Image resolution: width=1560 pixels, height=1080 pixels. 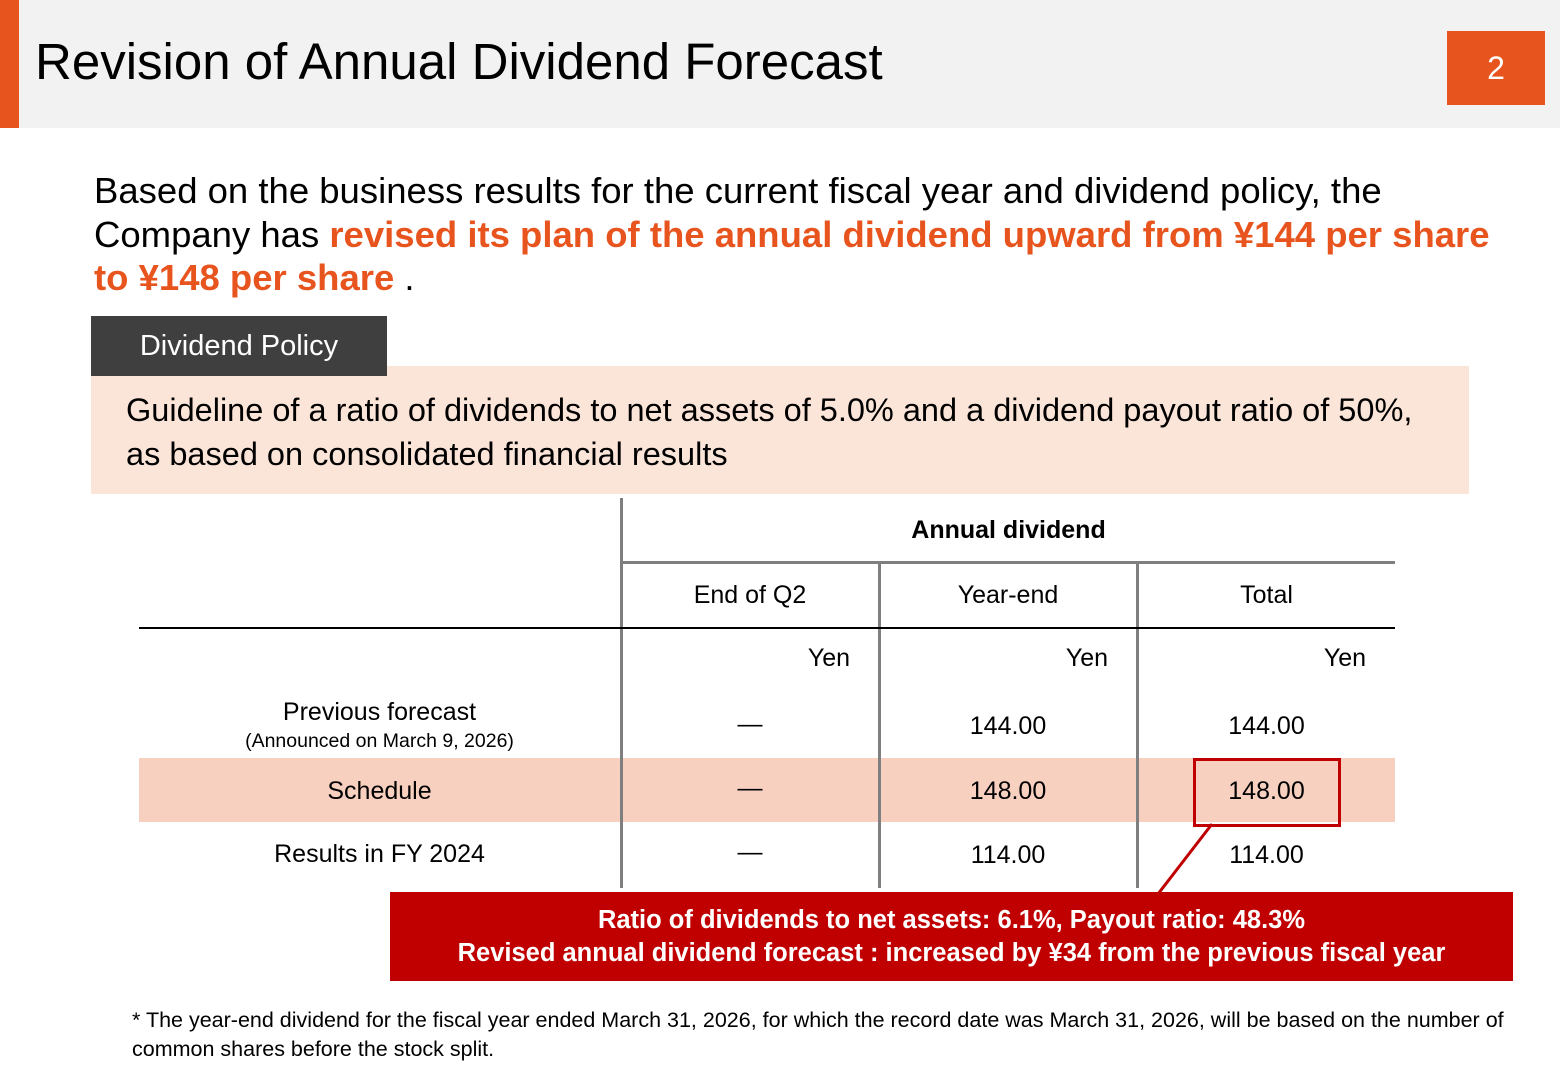 What do you see at coordinates (1266, 726) in the screenshot?
I see `cell-previous-total: 144.00` at bounding box center [1266, 726].